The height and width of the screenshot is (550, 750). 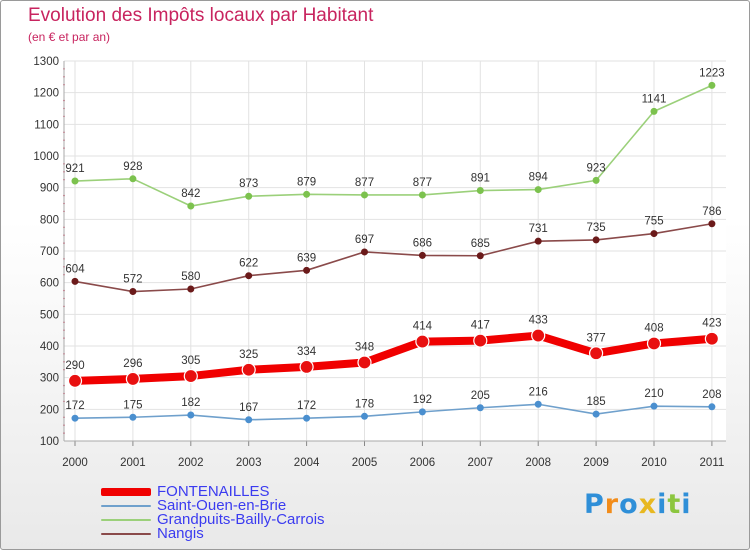 I want to click on x-tick-label: 2006, so click(x=423, y=463).